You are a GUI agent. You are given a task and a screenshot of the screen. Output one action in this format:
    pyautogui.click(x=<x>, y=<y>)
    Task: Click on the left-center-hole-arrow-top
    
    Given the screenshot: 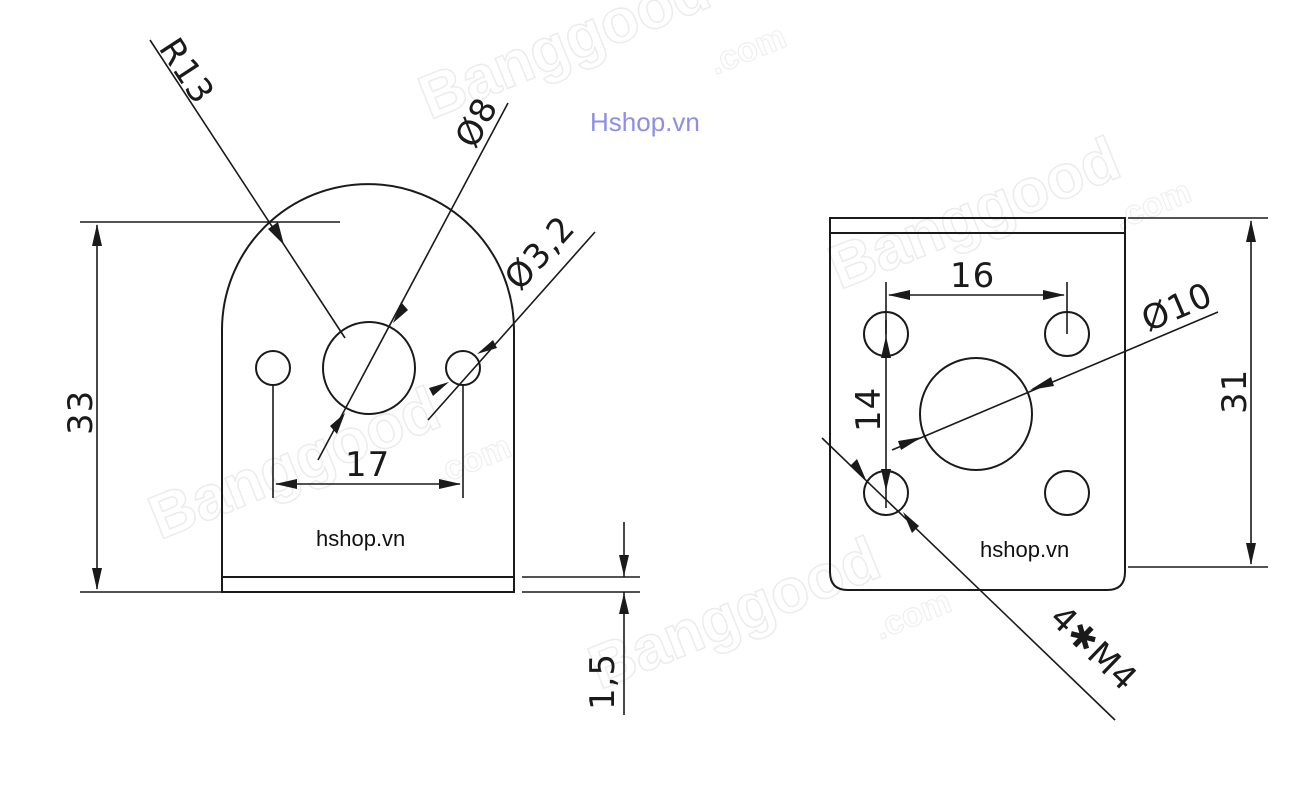 What is the action you would take?
    pyautogui.click(x=400, y=312)
    